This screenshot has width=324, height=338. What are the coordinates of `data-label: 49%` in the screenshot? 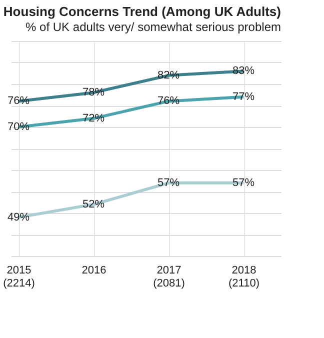 It's located at (18, 217).